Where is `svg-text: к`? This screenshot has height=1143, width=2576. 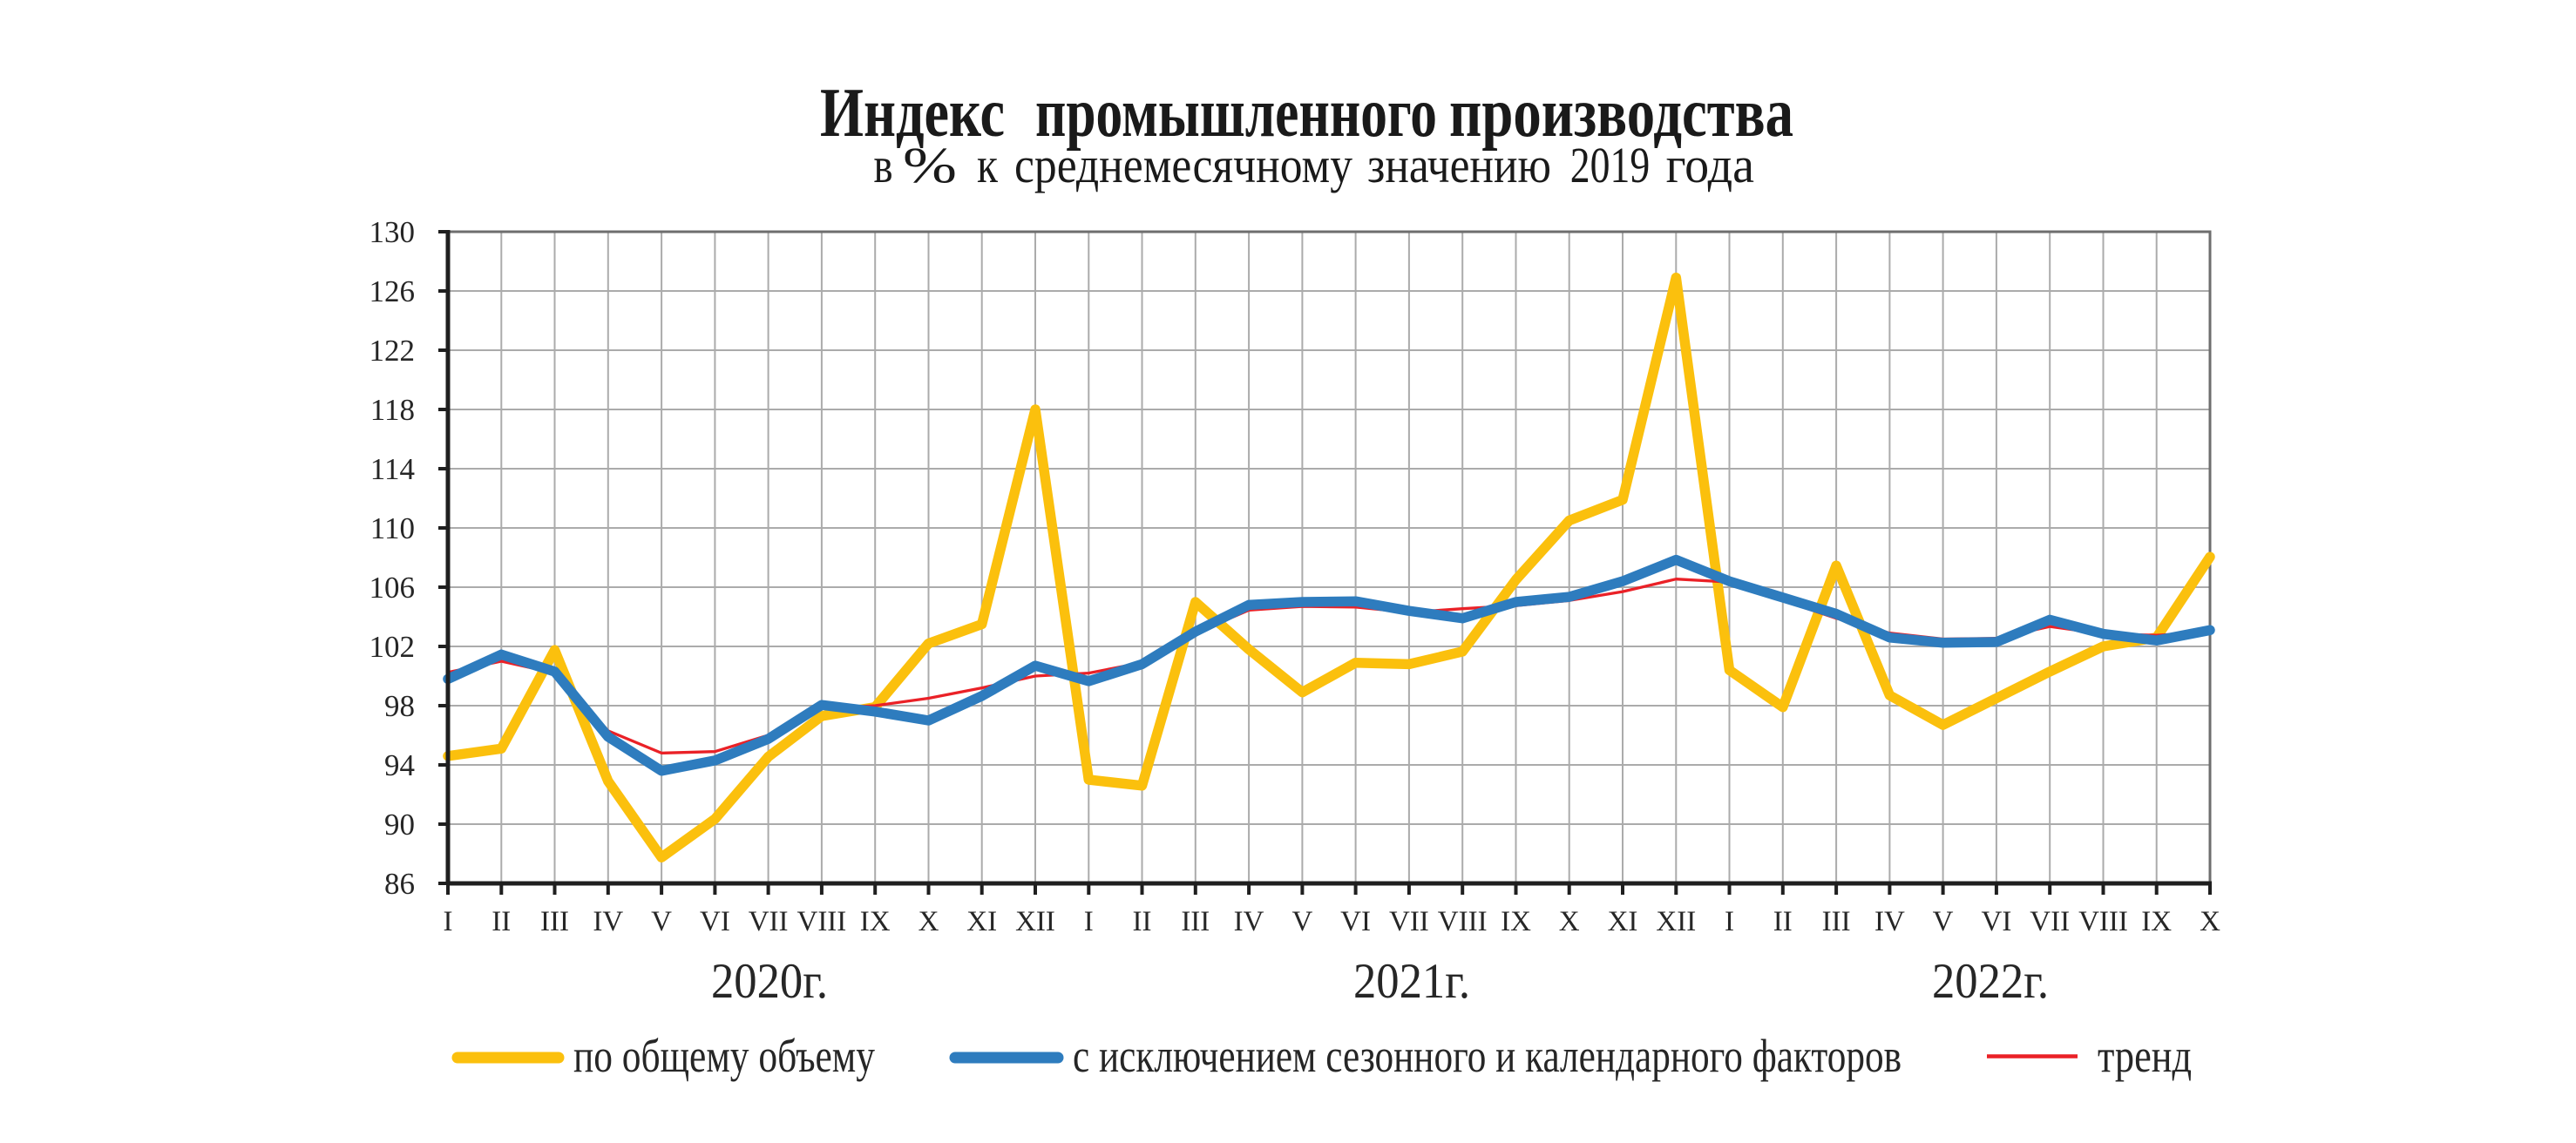
svg-text: к is located at coordinates (988, 165).